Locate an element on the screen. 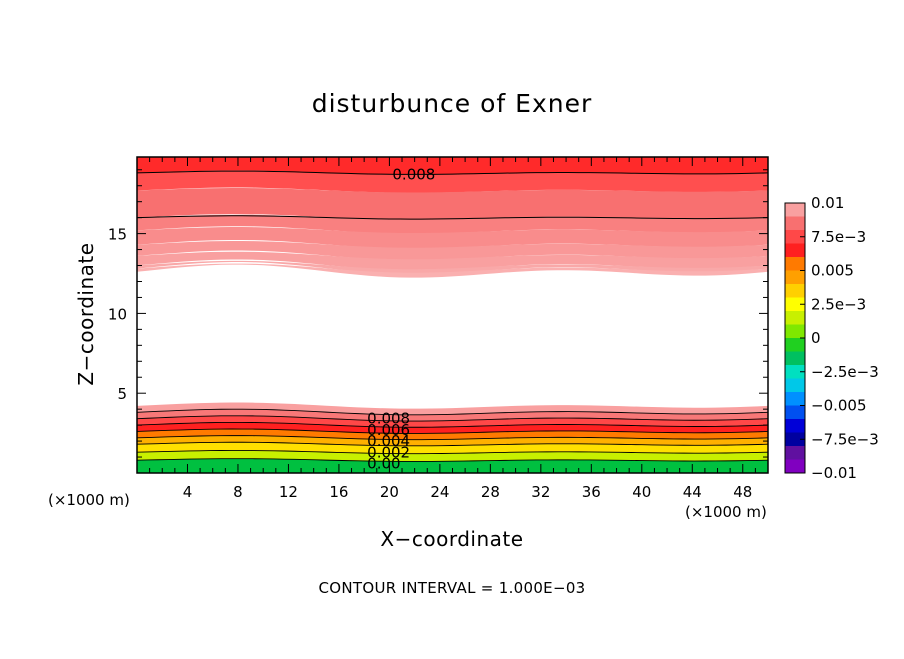  x-tick-label-12: 12 is located at coordinates (288, 492).